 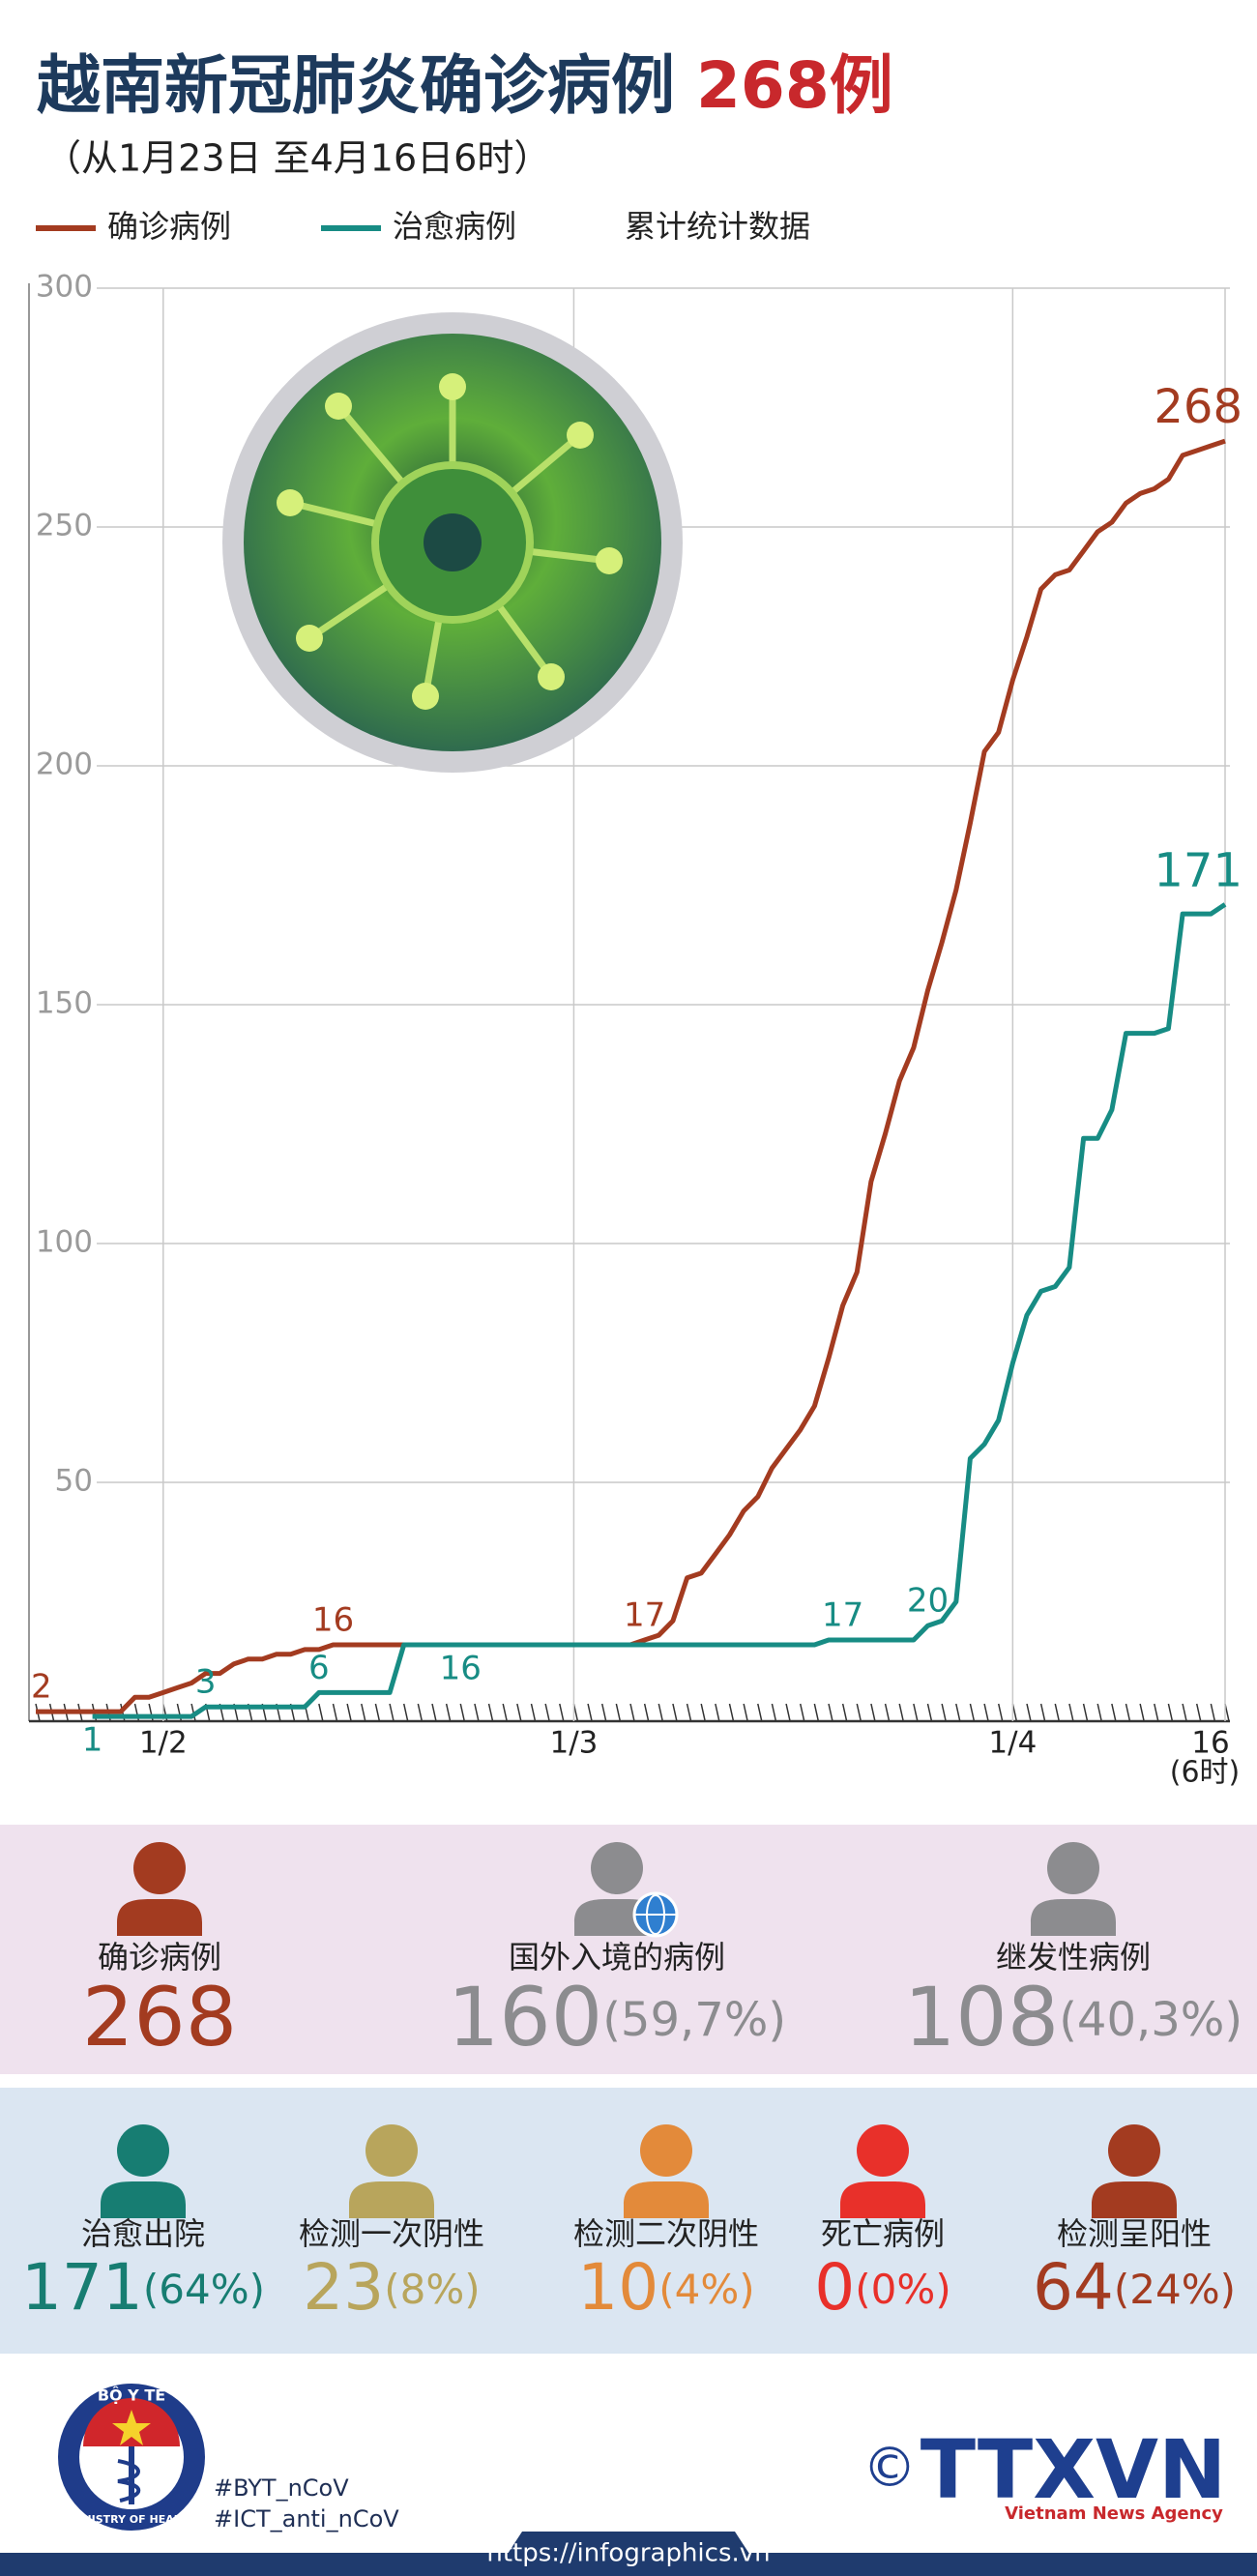 What do you see at coordinates (391, 2233) in the screenshot?
I see `stat-label: 检测一次阴性` at bounding box center [391, 2233].